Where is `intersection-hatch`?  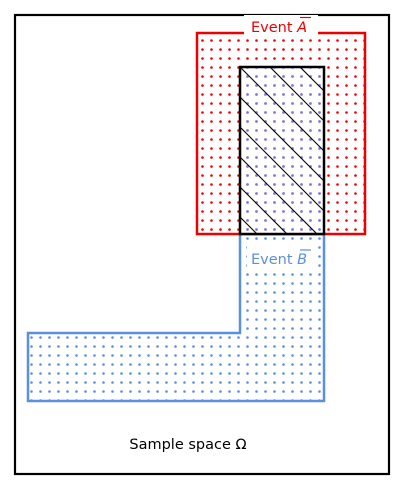 intersection-hatch is located at coordinates (282, 150).